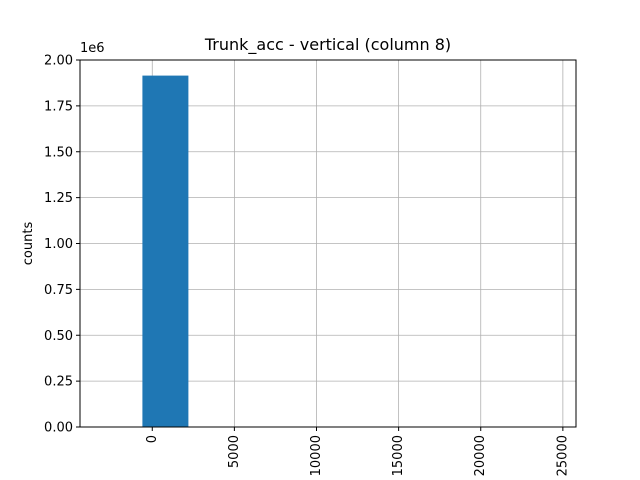  What do you see at coordinates (58, 106) in the screenshot?
I see `y-tick-label: 1.75` at bounding box center [58, 106].